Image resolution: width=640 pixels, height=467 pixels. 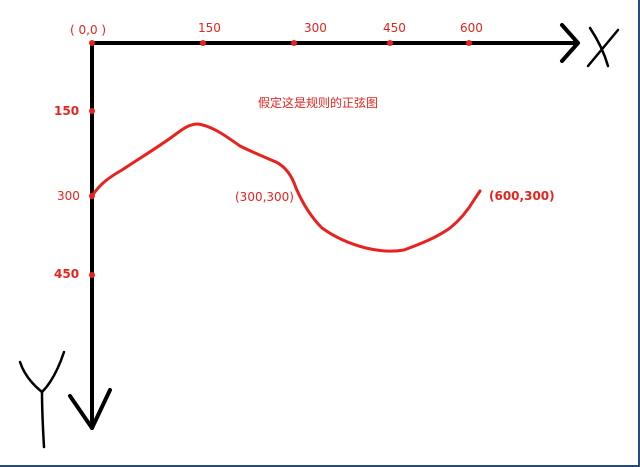 What do you see at coordinates (66, 274) in the screenshot?
I see `y-tick-label-450: 450` at bounding box center [66, 274].